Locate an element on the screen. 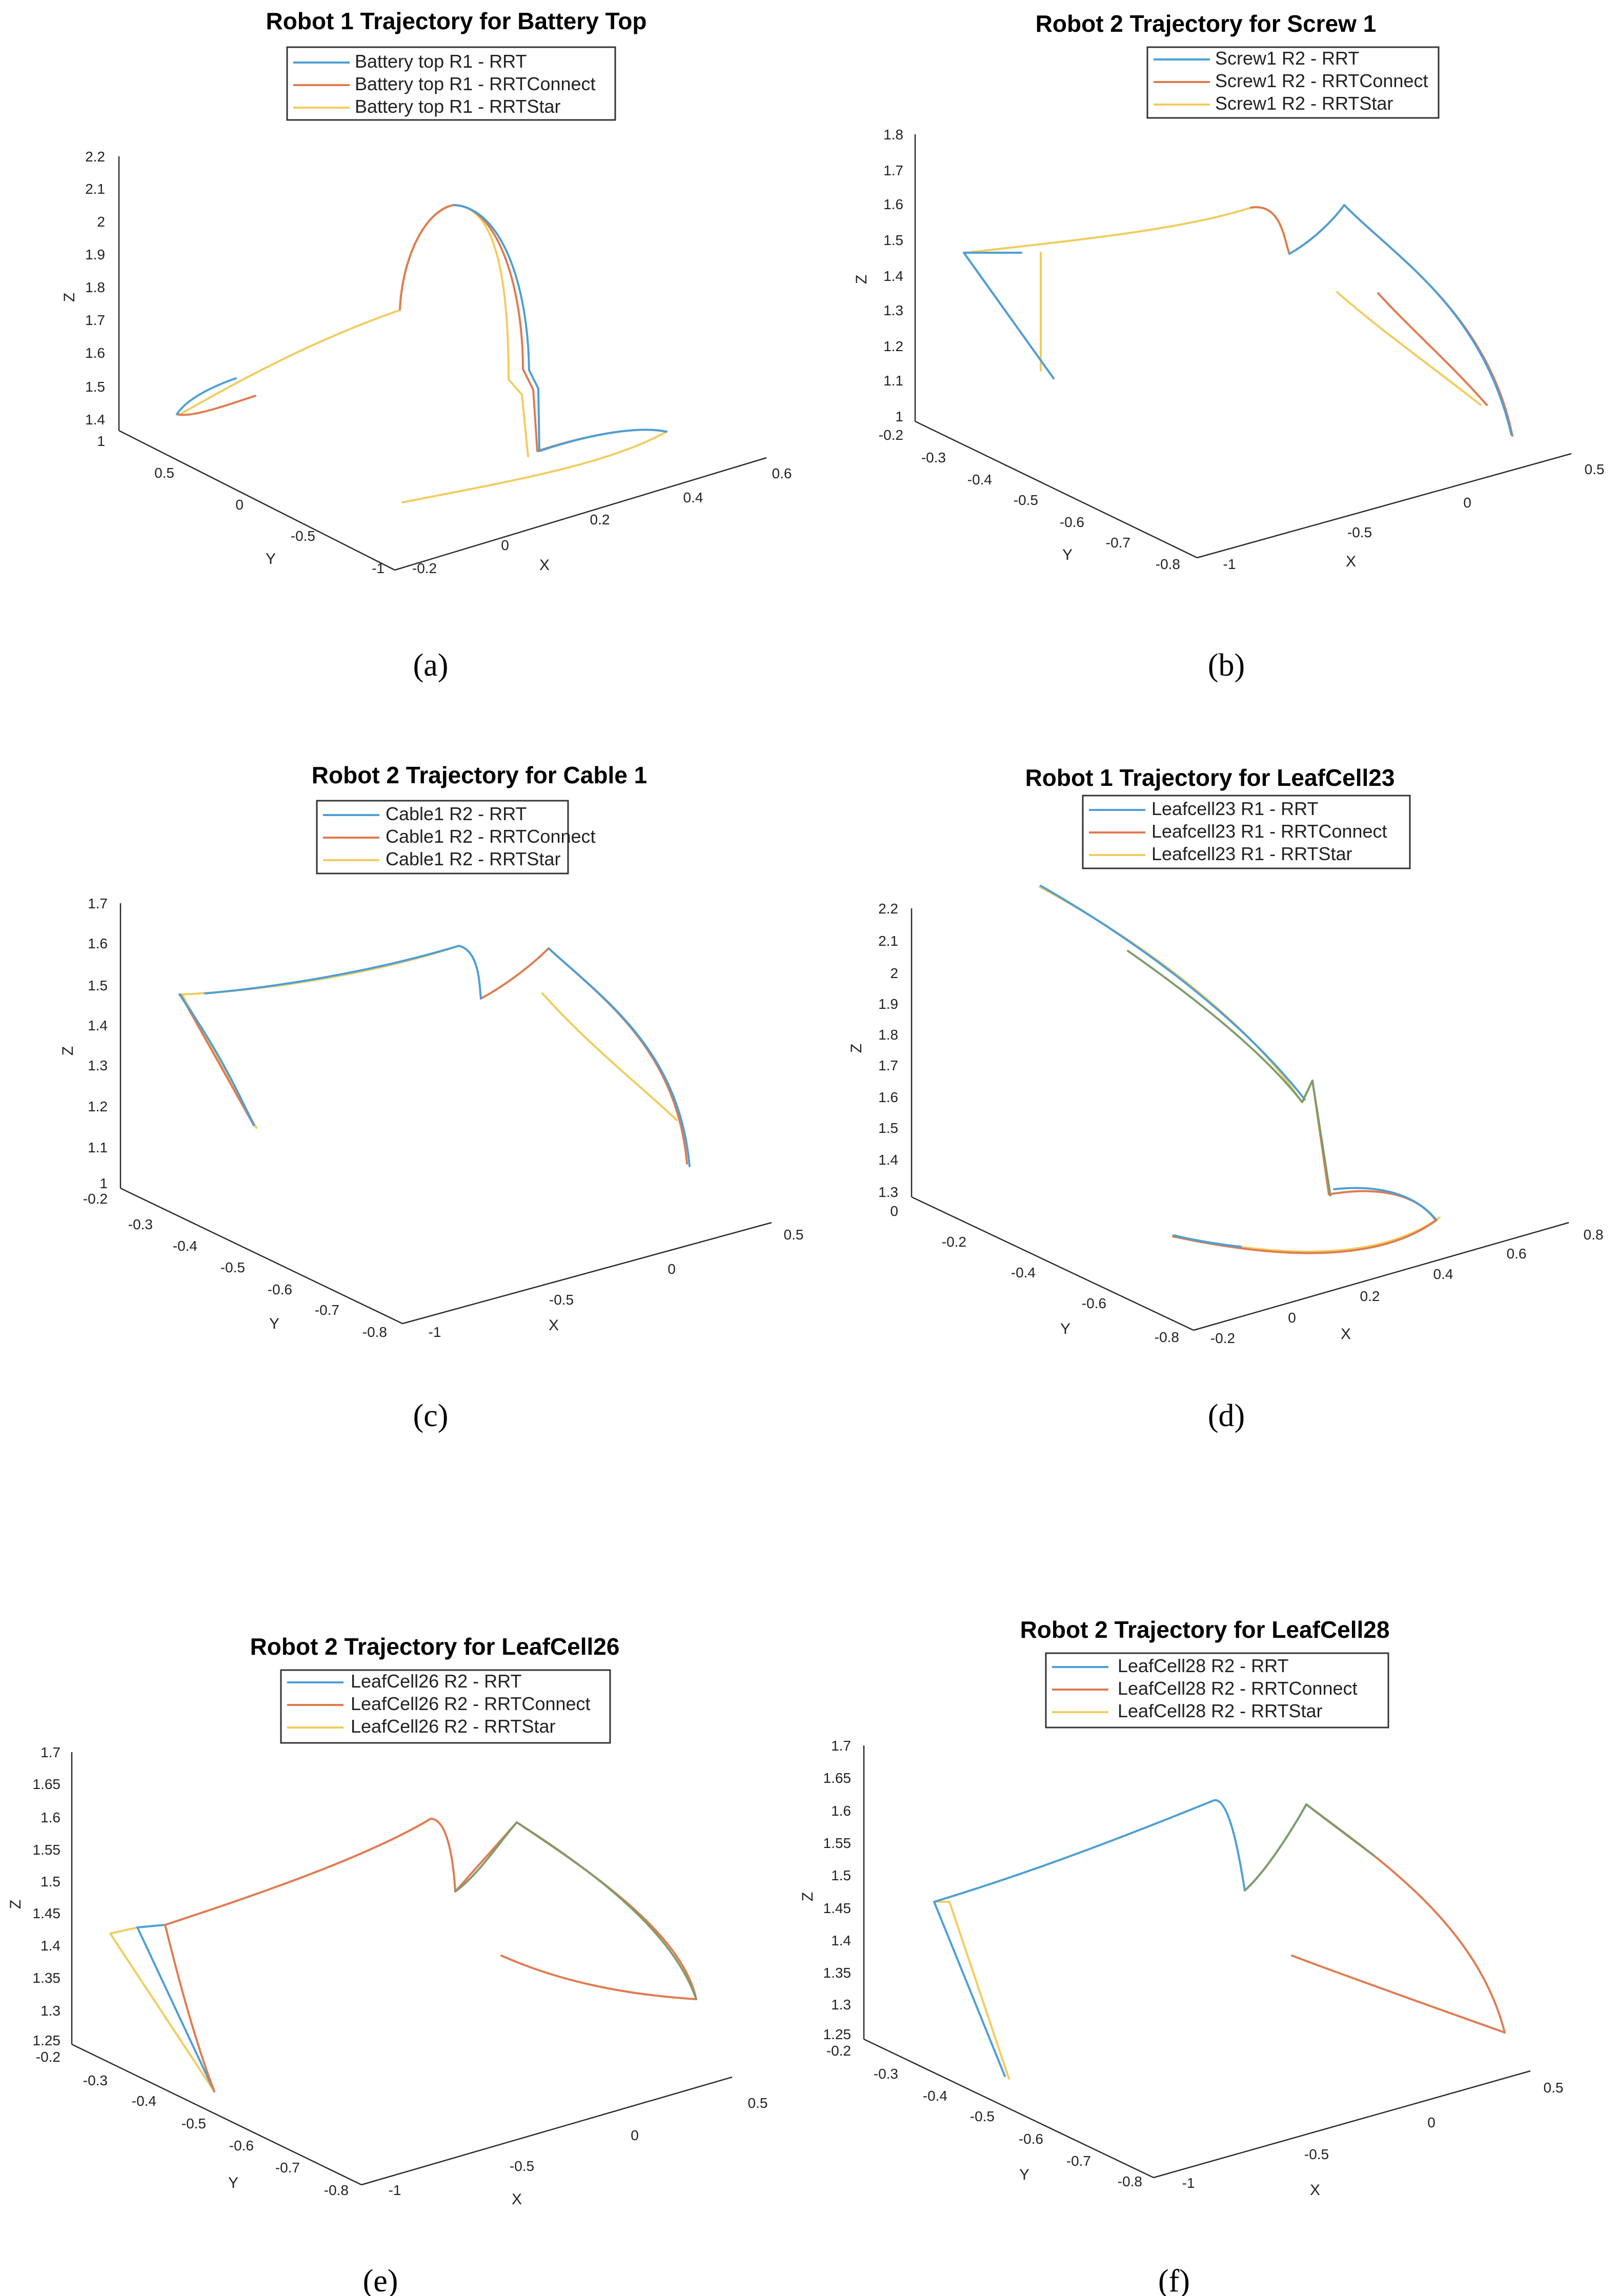 The image size is (1617, 2296). x-tick-label: -0.2 is located at coordinates (1222, 1338).